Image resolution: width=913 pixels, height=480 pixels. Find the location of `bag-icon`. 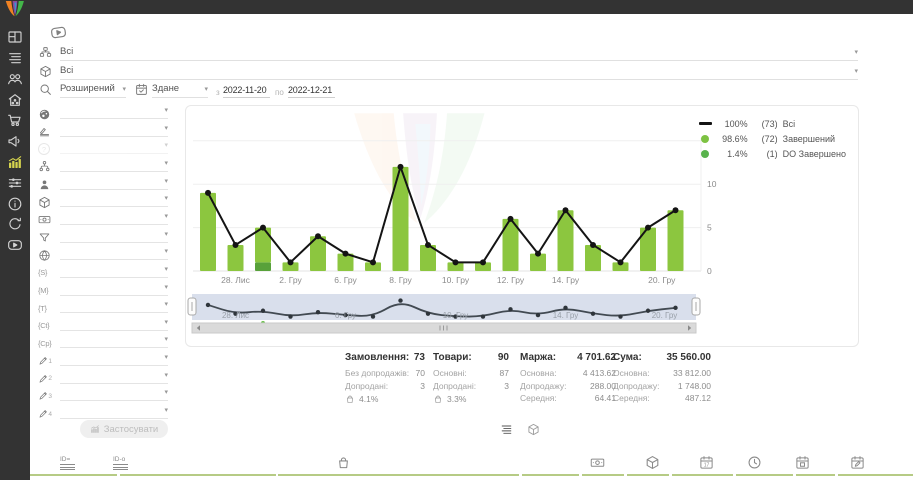

bag-icon is located at coordinates (343, 462).